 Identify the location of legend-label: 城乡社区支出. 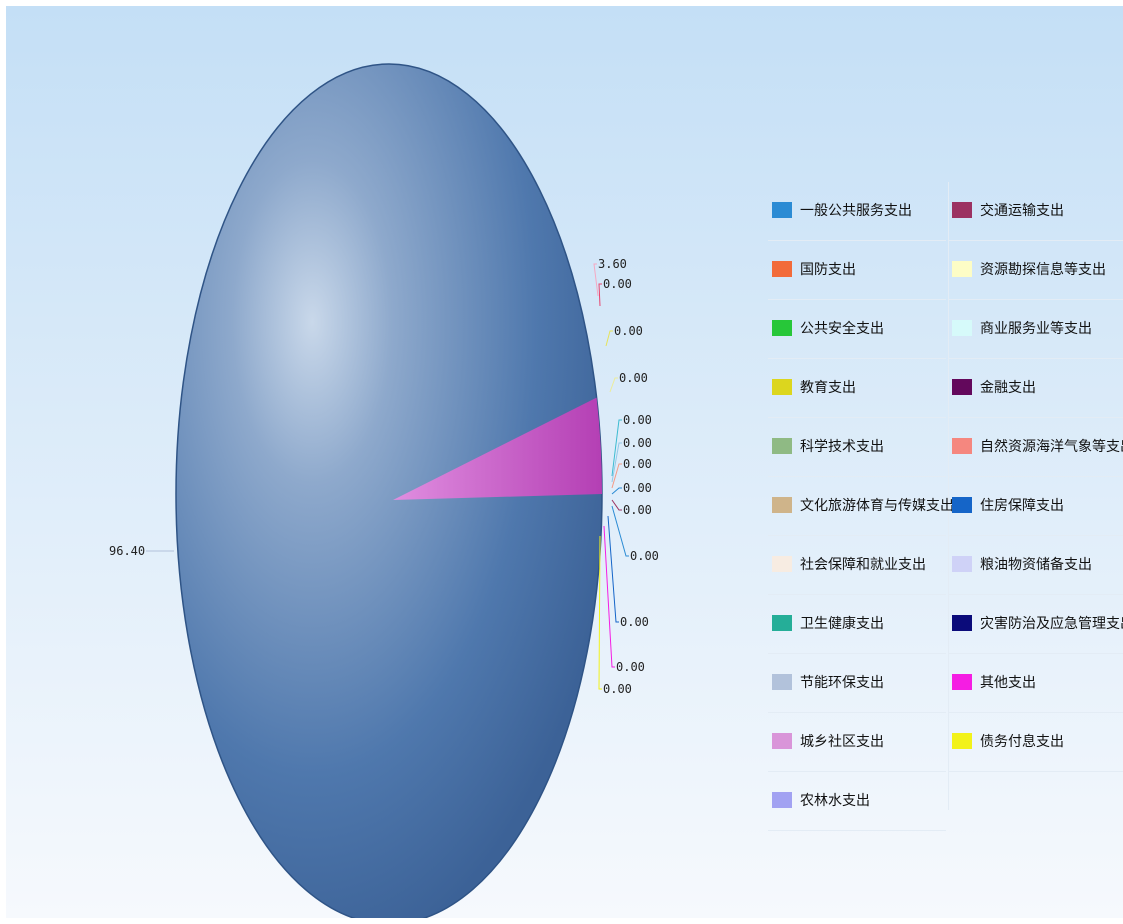
(842, 742).